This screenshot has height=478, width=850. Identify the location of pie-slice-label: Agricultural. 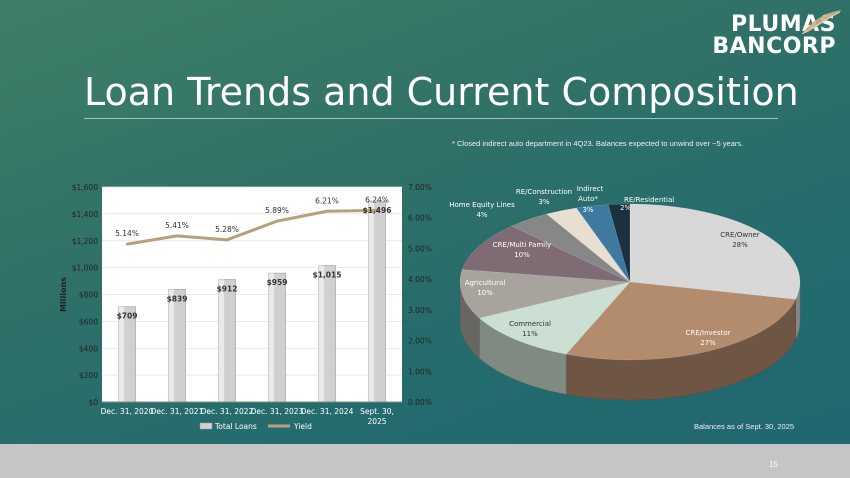
(485, 283).